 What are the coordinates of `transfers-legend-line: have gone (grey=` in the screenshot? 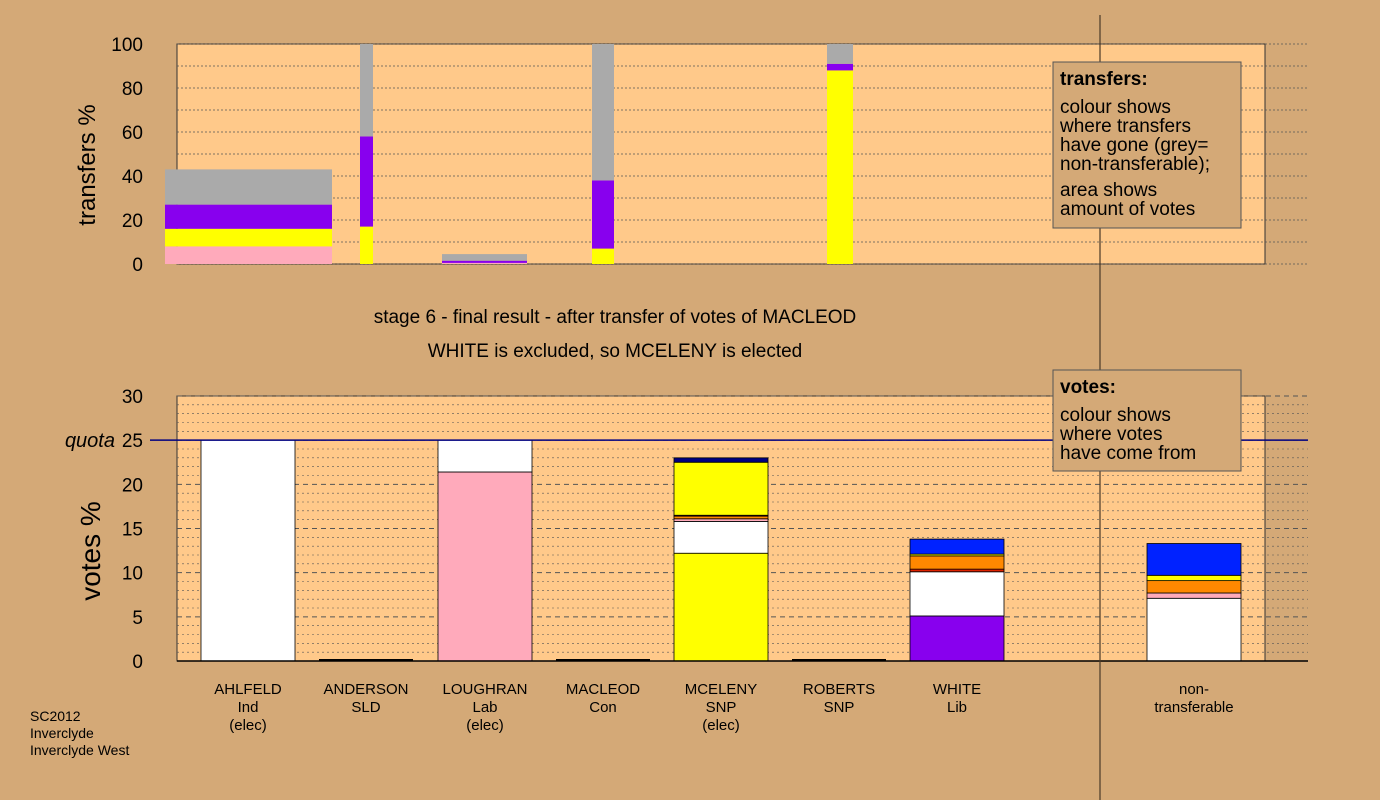 It's located at (1134, 145).